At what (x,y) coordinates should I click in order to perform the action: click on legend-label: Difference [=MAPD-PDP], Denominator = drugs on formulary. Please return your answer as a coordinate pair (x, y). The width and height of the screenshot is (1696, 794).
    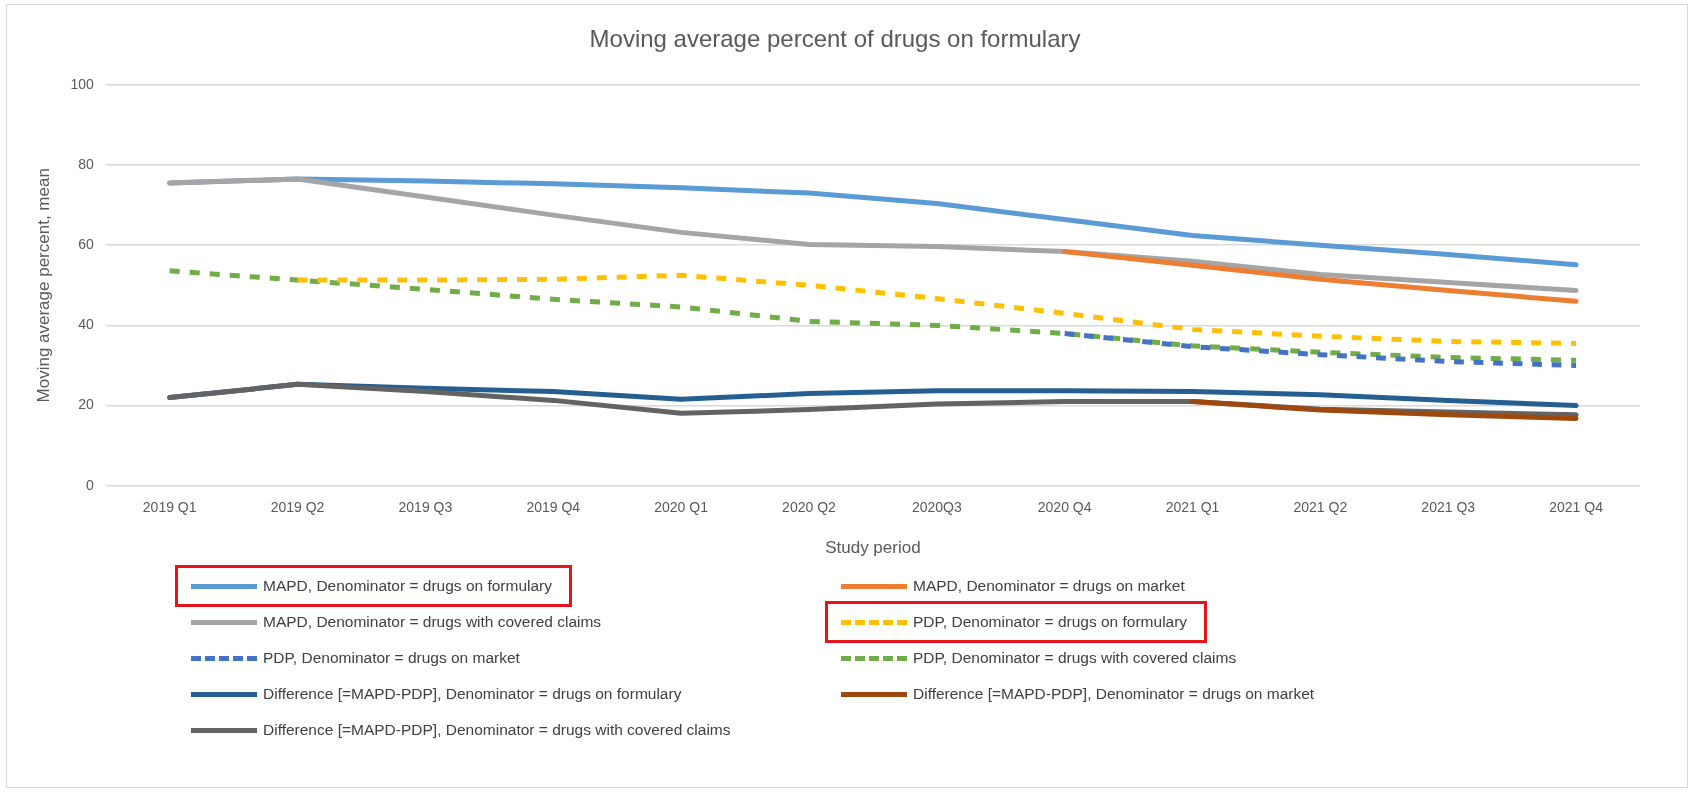
    Looking at the image, I should click on (472, 694).